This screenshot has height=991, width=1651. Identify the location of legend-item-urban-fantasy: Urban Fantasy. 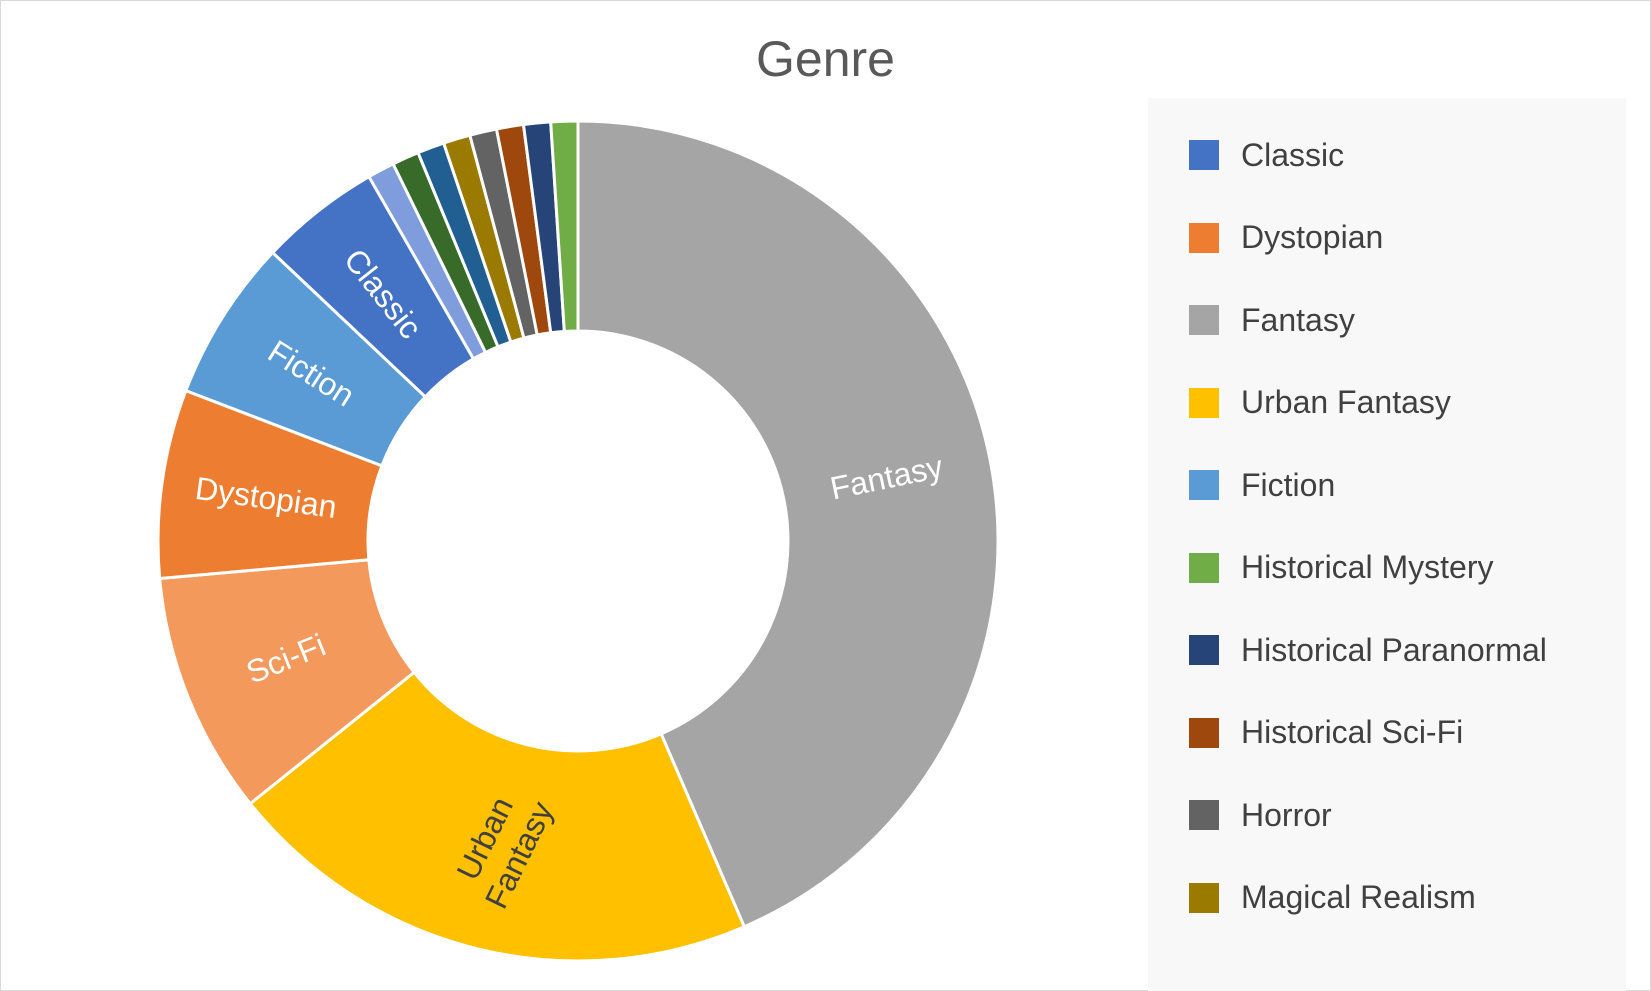
(1320, 403).